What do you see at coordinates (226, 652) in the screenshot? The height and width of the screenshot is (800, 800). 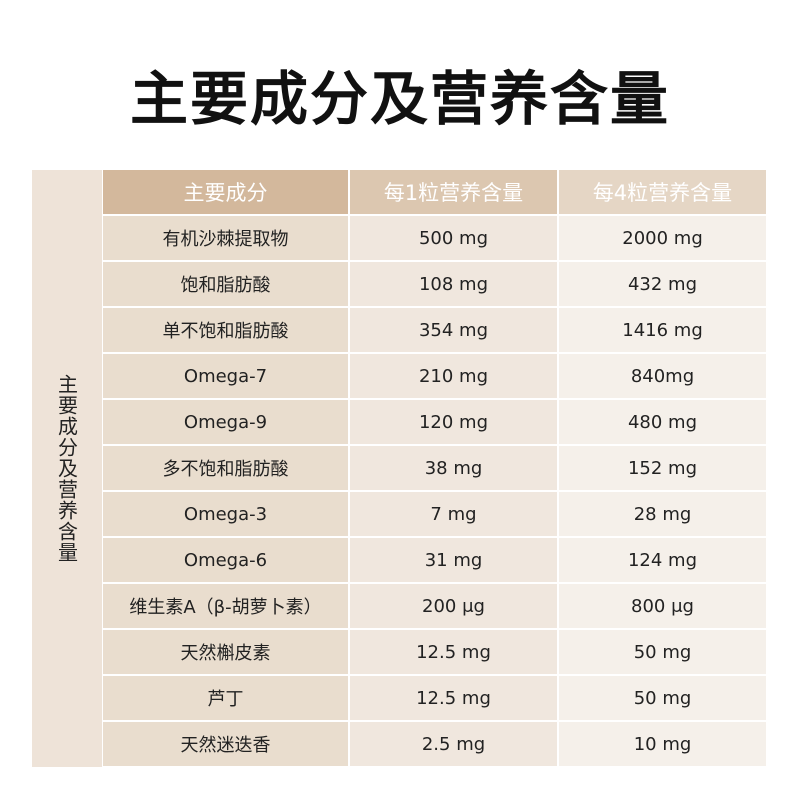 I see `ingredient-cell: 天然槲皮素` at bounding box center [226, 652].